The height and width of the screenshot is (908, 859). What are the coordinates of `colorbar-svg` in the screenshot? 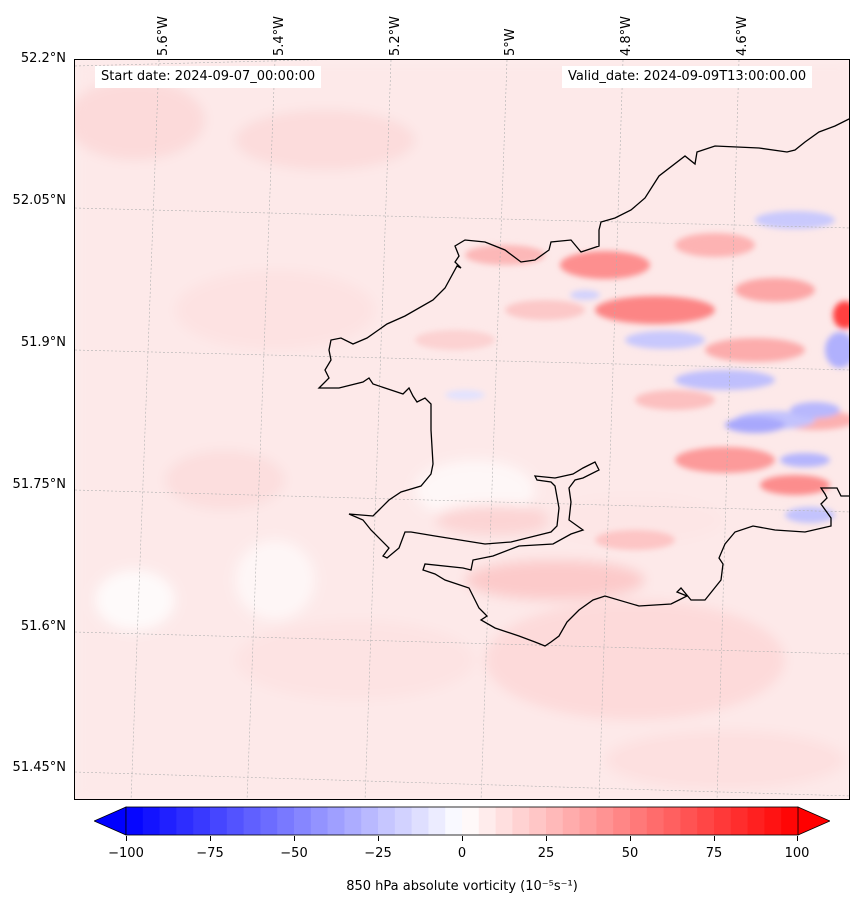 It's located at (462, 821).